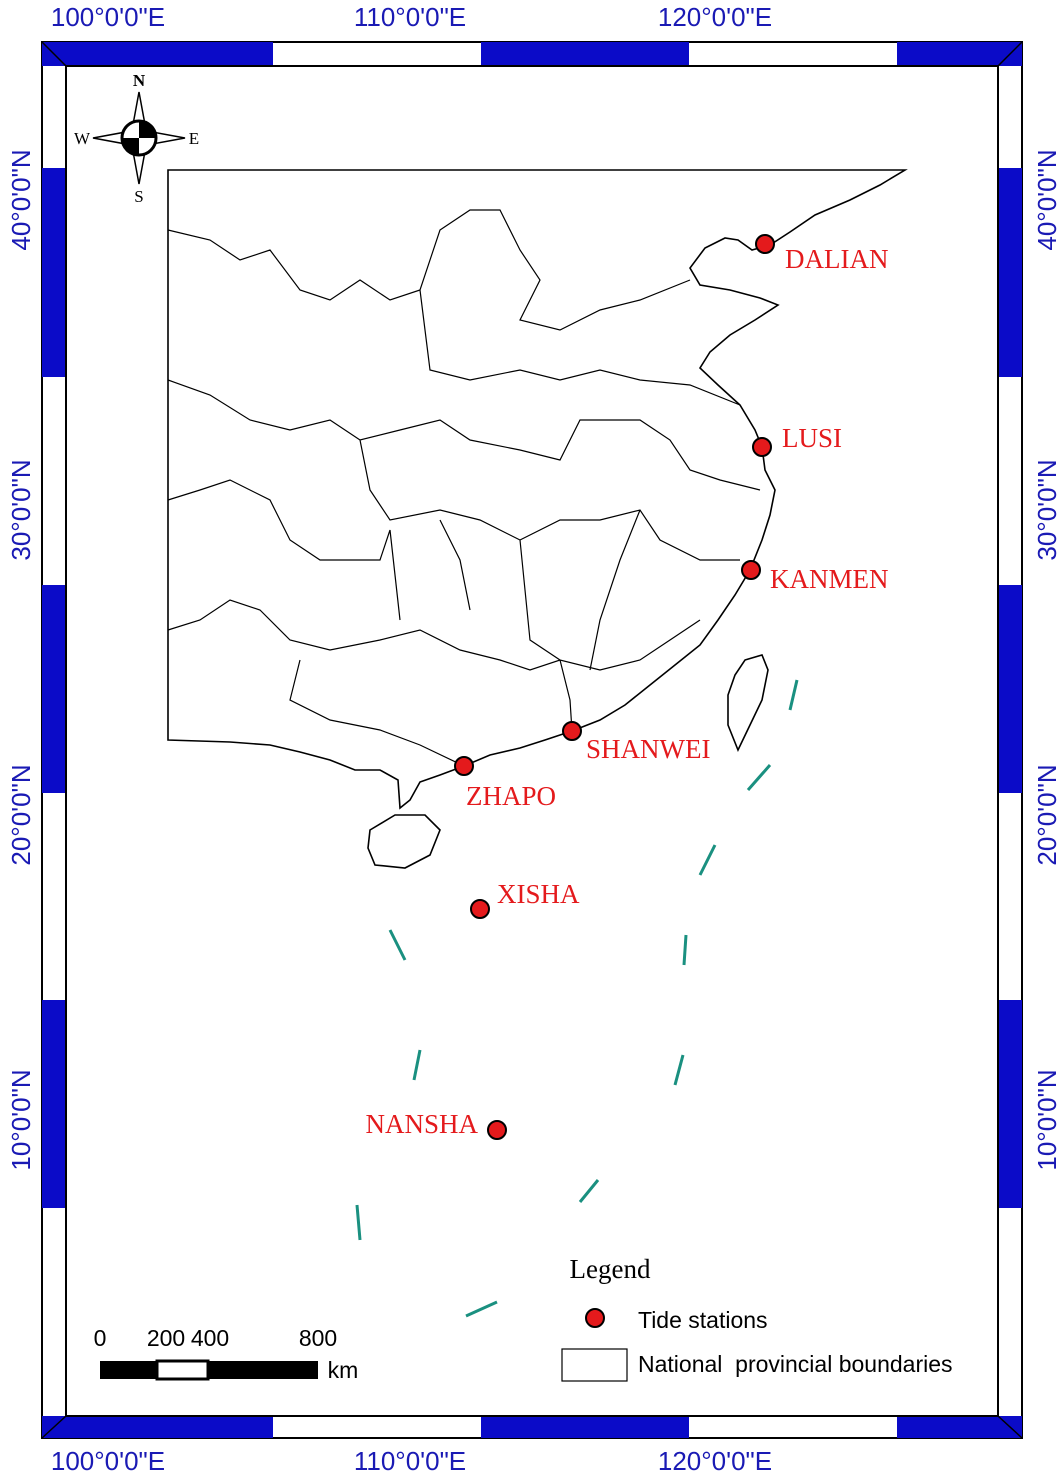 The image size is (1062, 1480). I want to click on scale-label: 0, so click(100, 1338).